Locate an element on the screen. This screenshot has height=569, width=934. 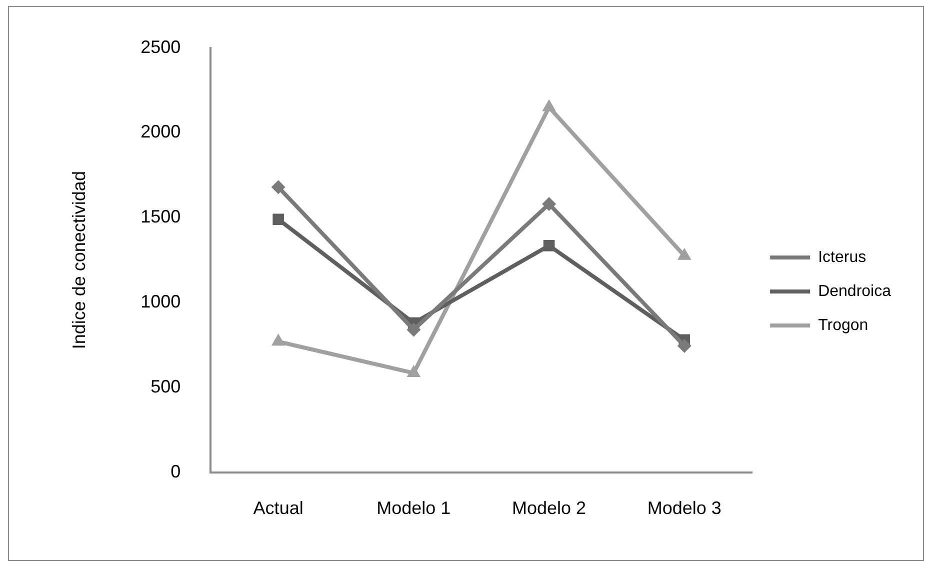
x-tick-label: Modelo 1 is located at coordinates (413, 508).